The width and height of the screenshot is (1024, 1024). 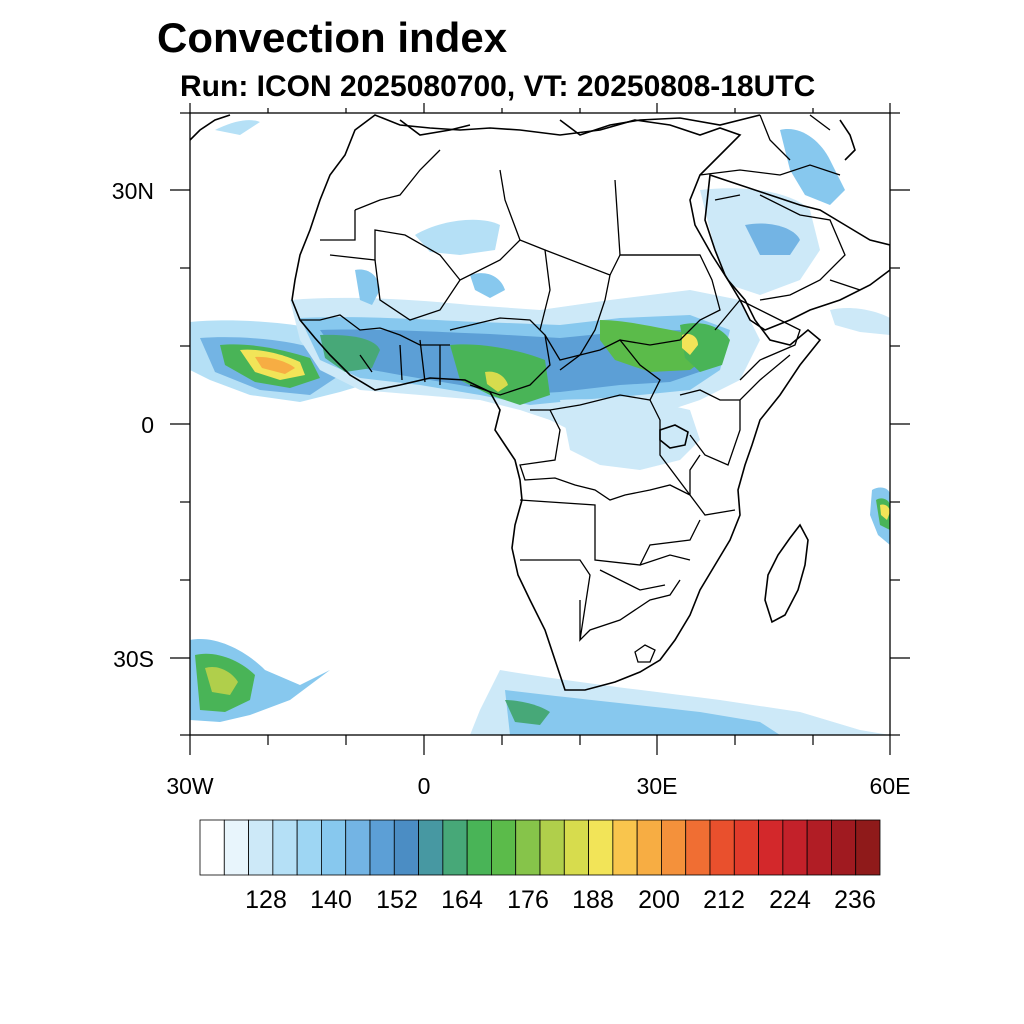 What do you see at coordinates (665, 300) in the screenshot?
I see `border-sudan` at bounding box center [665, 300].